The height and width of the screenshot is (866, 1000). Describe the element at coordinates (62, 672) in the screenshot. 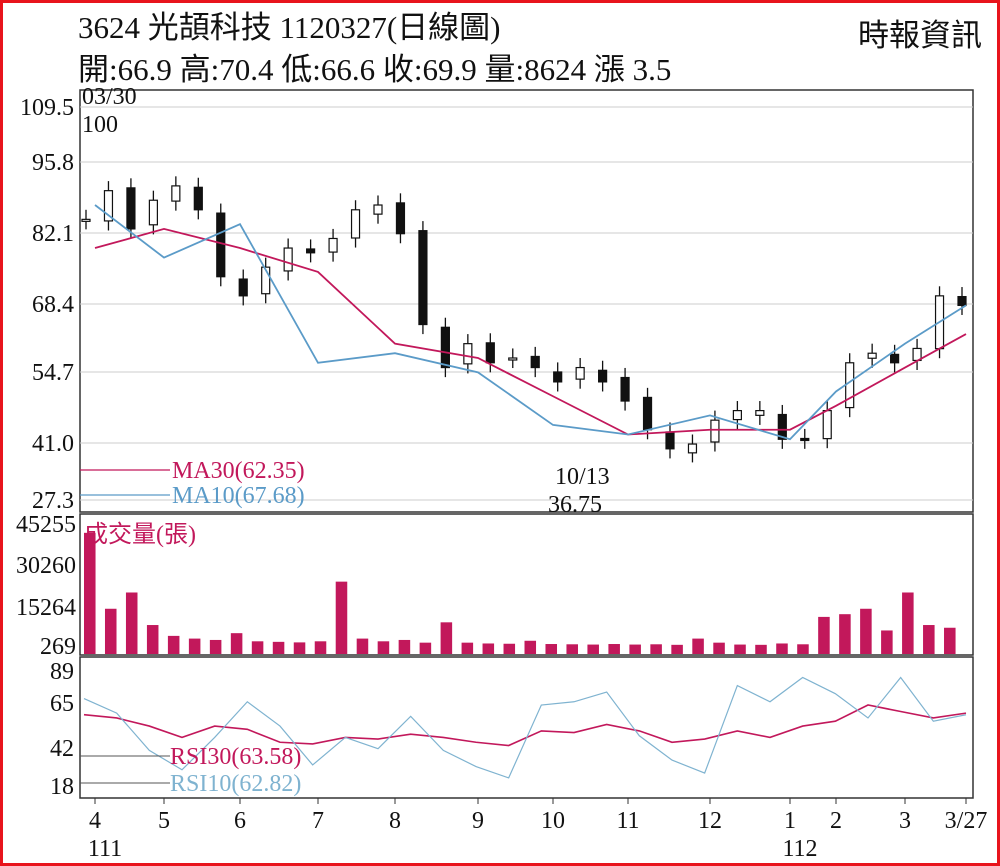

I see `rsi-tick-label: 89` at that location.